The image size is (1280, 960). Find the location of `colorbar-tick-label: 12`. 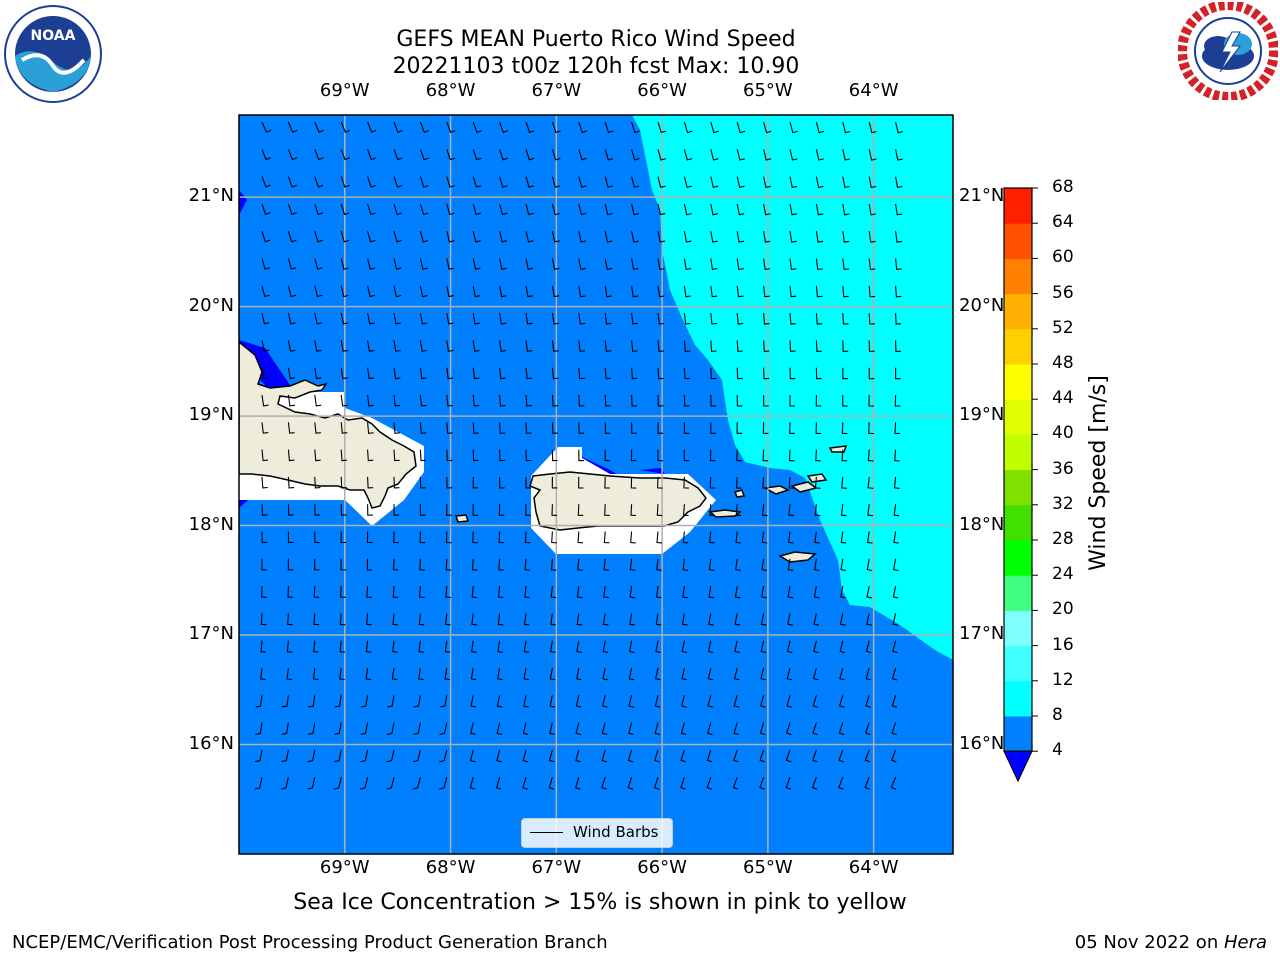

colorbar-tick-label: 12 is located at coordinates (1063, 679).